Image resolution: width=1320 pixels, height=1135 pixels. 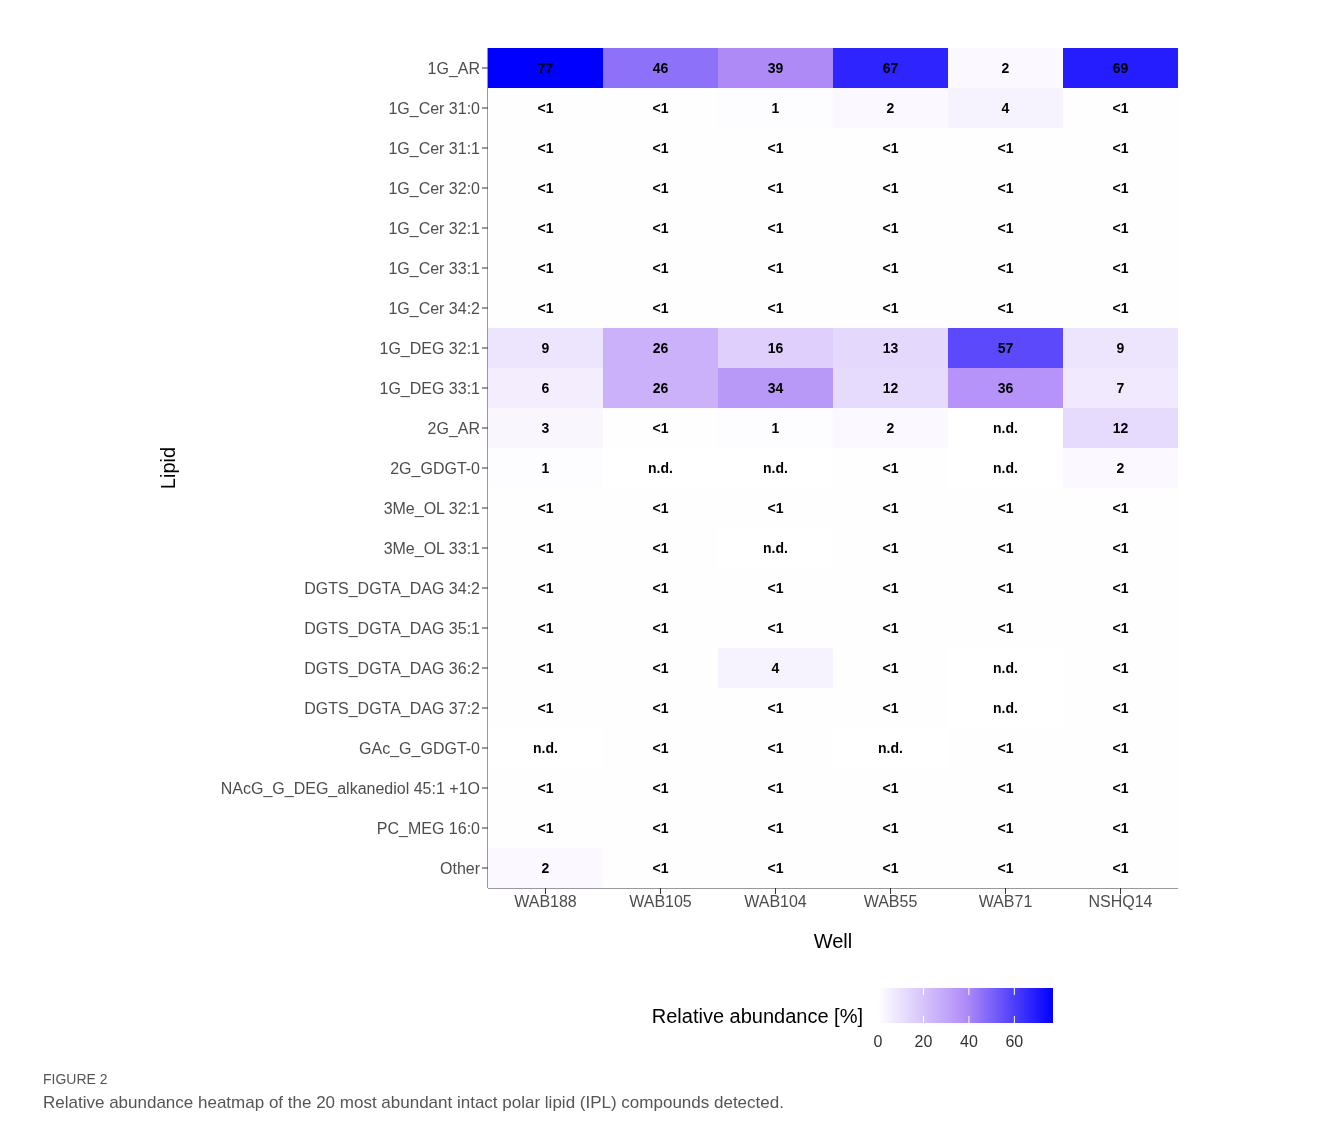 I want to click on x-tick-label: NSHQ14, so click(x=1120, y=902).